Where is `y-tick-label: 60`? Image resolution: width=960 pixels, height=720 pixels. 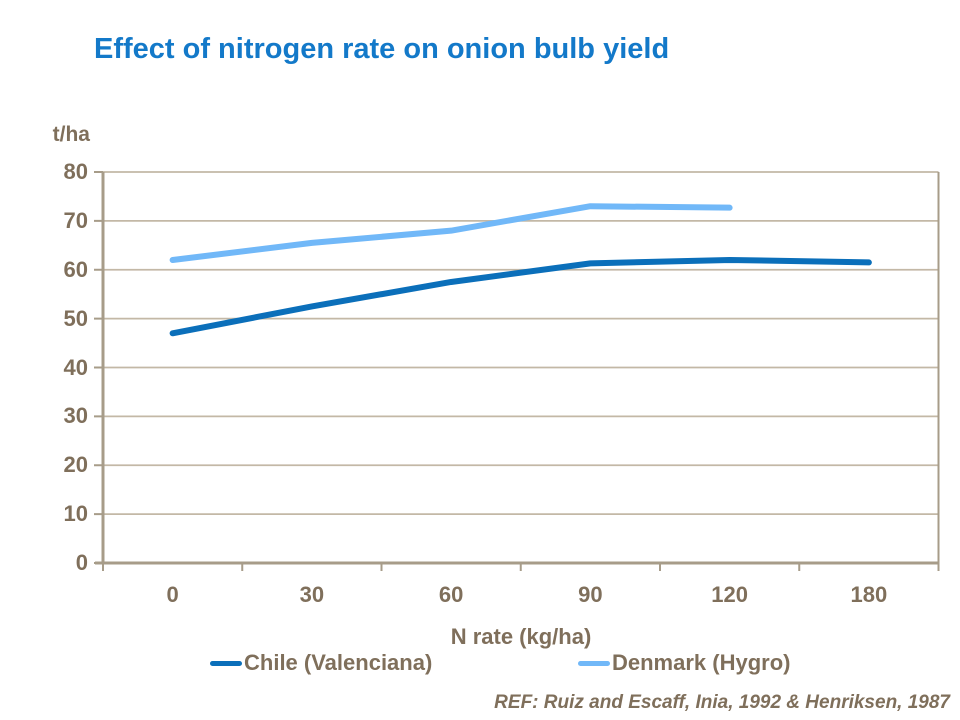
y-tick-label: 60 is located at coordinates (75, 269).